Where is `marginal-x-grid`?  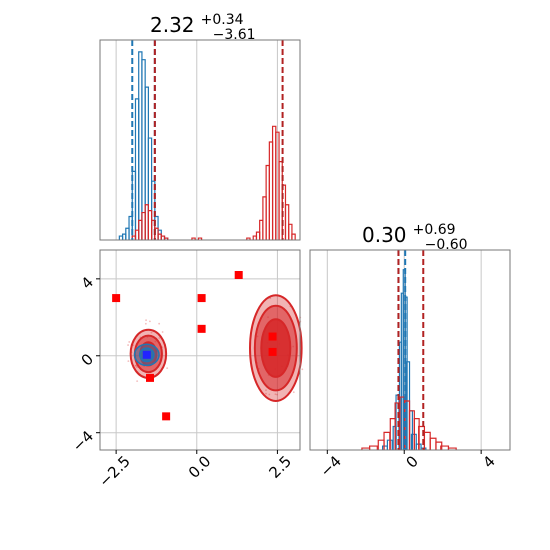 marginal-x-grid is located at coordinates (196, 140).